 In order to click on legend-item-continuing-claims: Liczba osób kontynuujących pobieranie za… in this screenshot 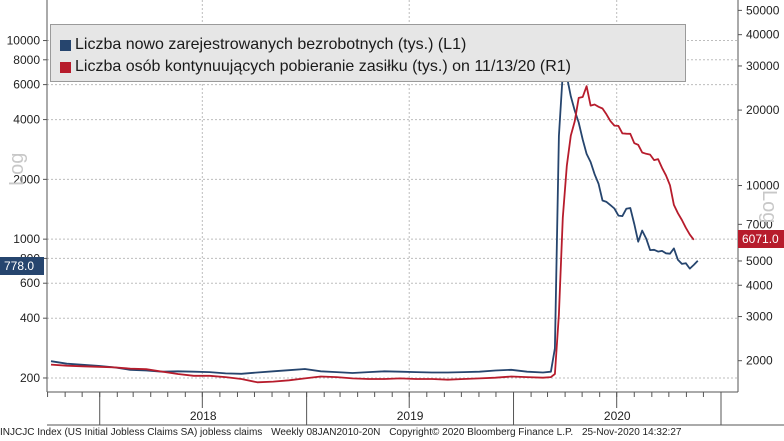, I will do `click(372, 67)`.